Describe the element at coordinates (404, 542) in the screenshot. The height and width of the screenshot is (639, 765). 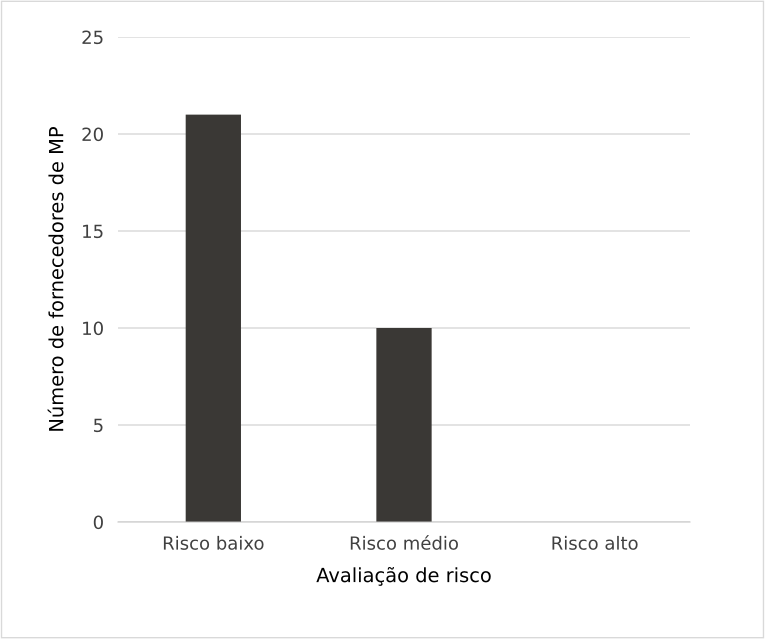
I see `x-tick-label: Risco médio` at that location.